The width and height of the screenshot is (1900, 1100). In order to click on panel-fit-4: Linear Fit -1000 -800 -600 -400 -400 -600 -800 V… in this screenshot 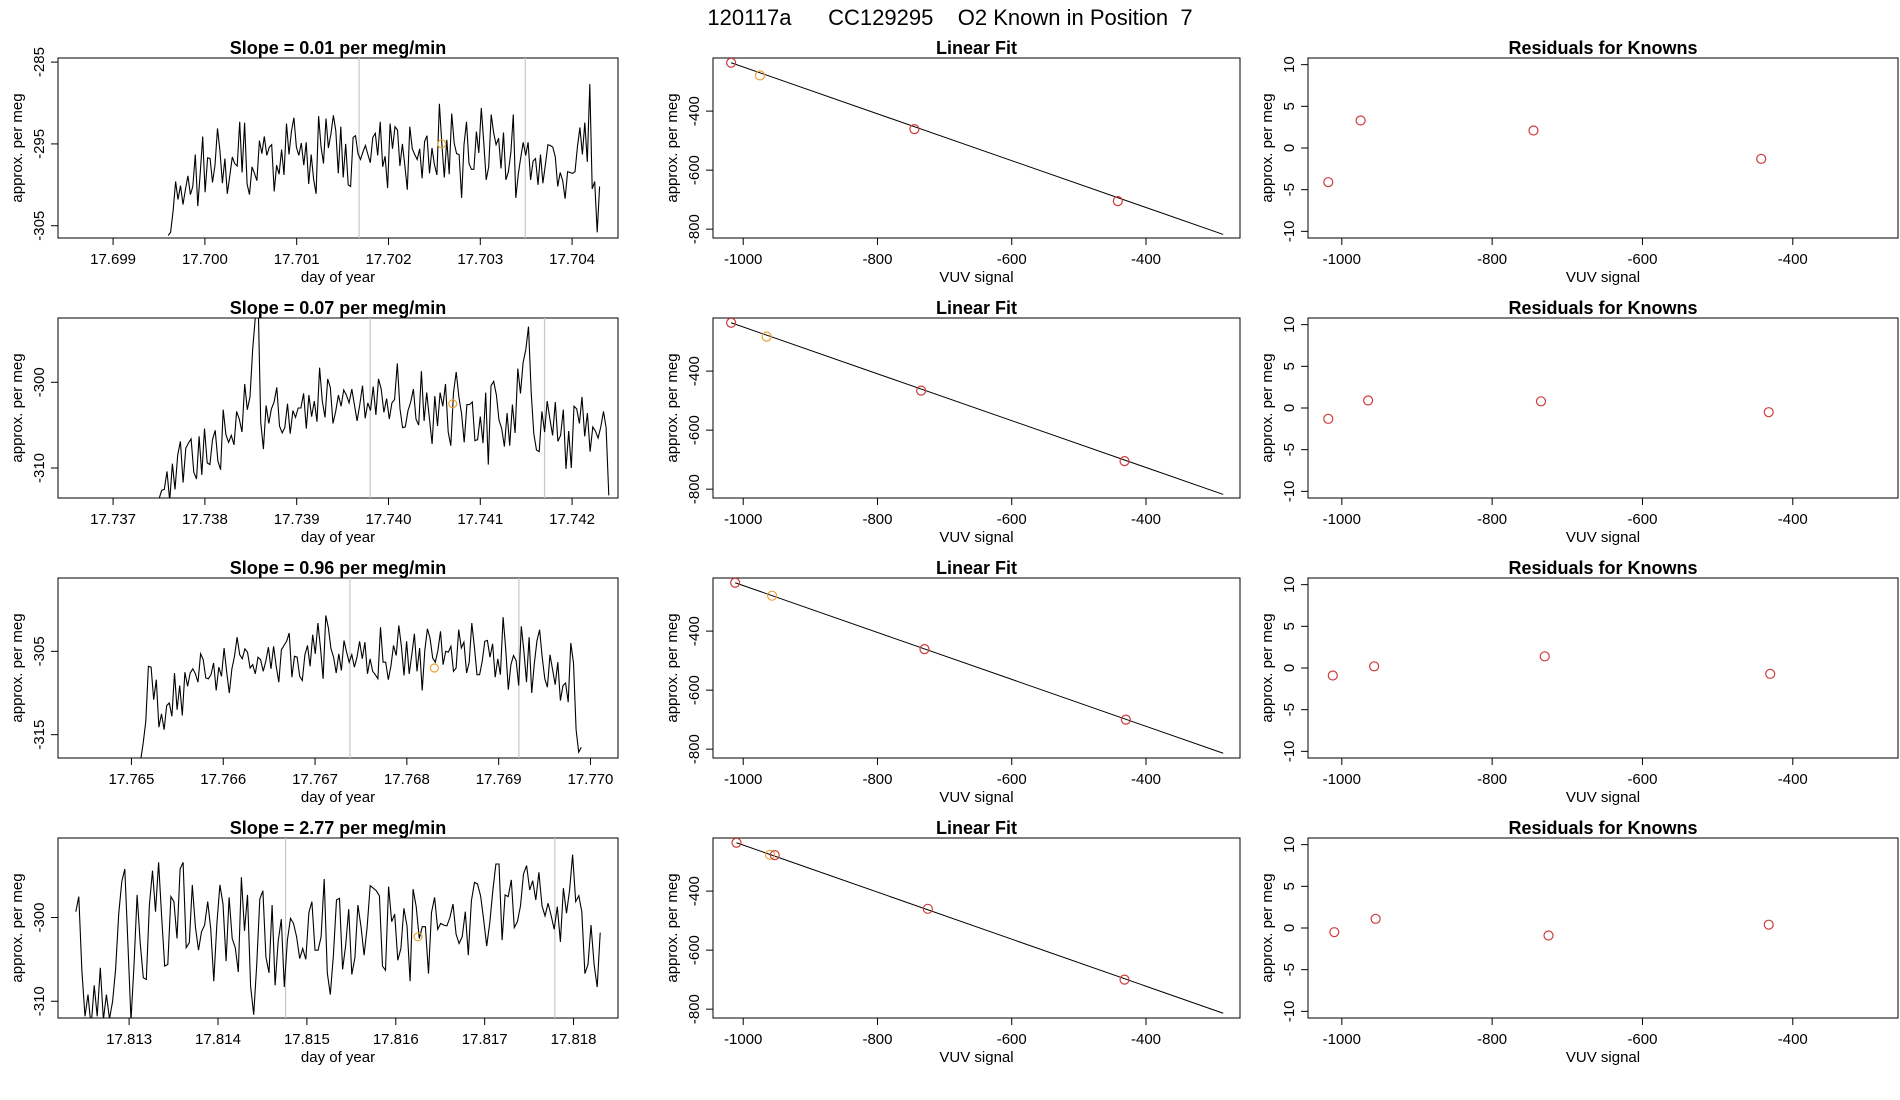, I will do `click(952, 942)`.